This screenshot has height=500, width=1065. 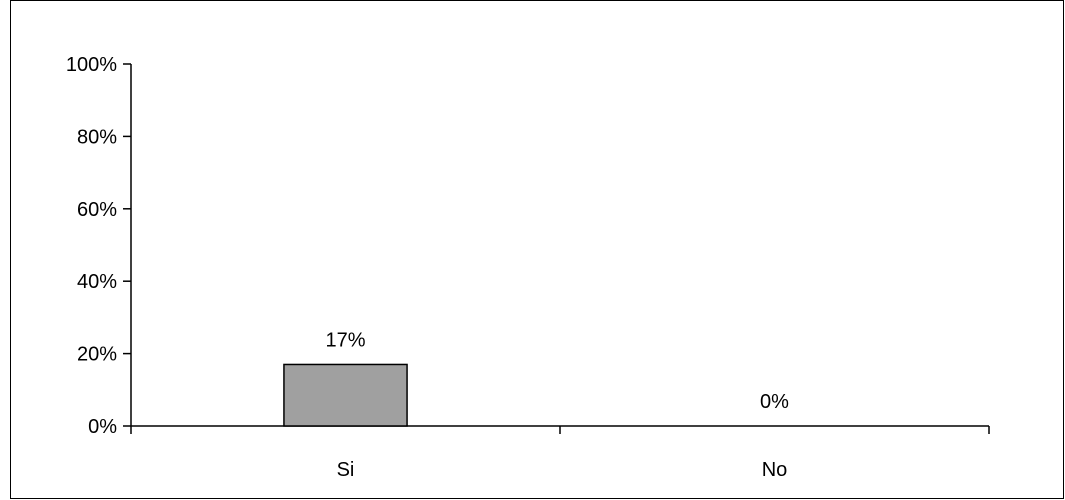 What do you see at coordinates (346, 470) in the screenshot?
I see `category-label-si: Si` at bounding box center [346, 470].